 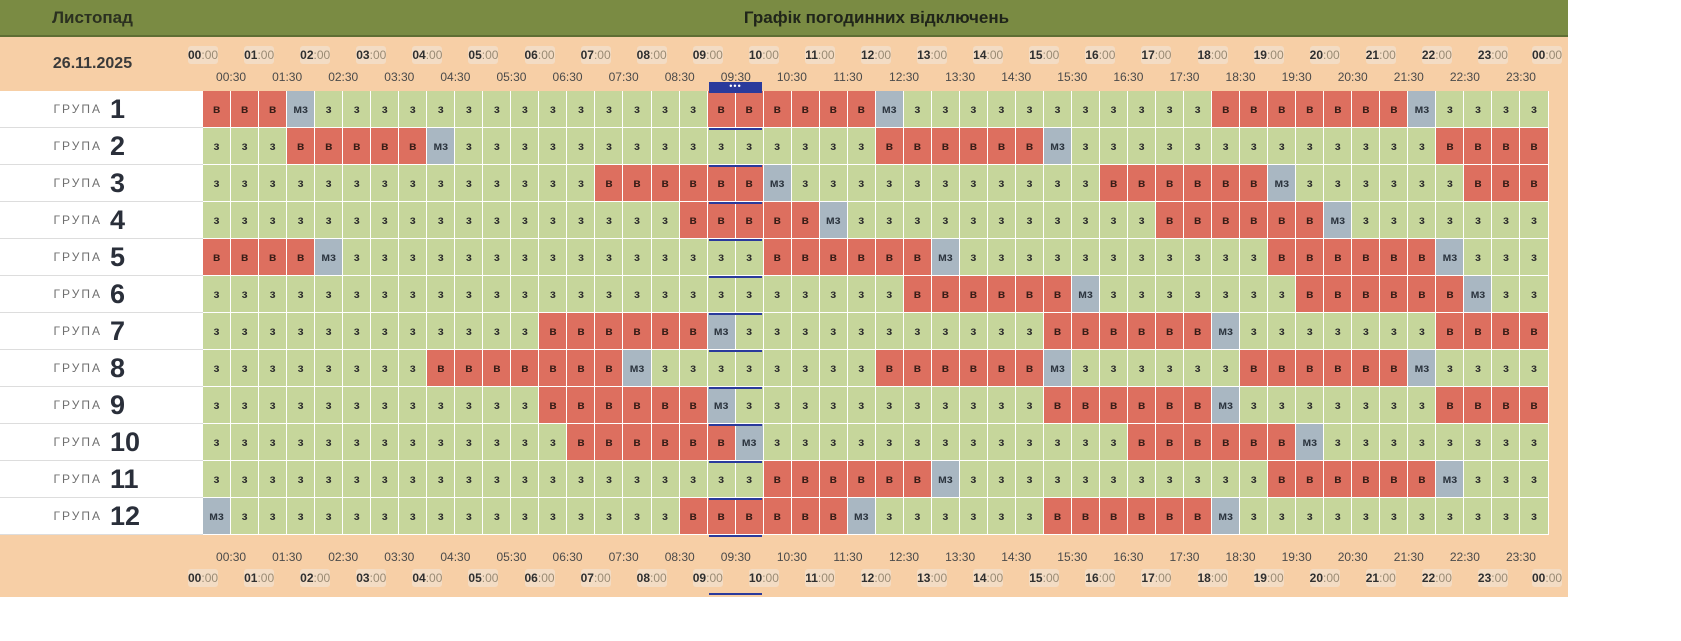 I want to click on half-hour-tick-label: 16:30, so click(x=1128, y=557).